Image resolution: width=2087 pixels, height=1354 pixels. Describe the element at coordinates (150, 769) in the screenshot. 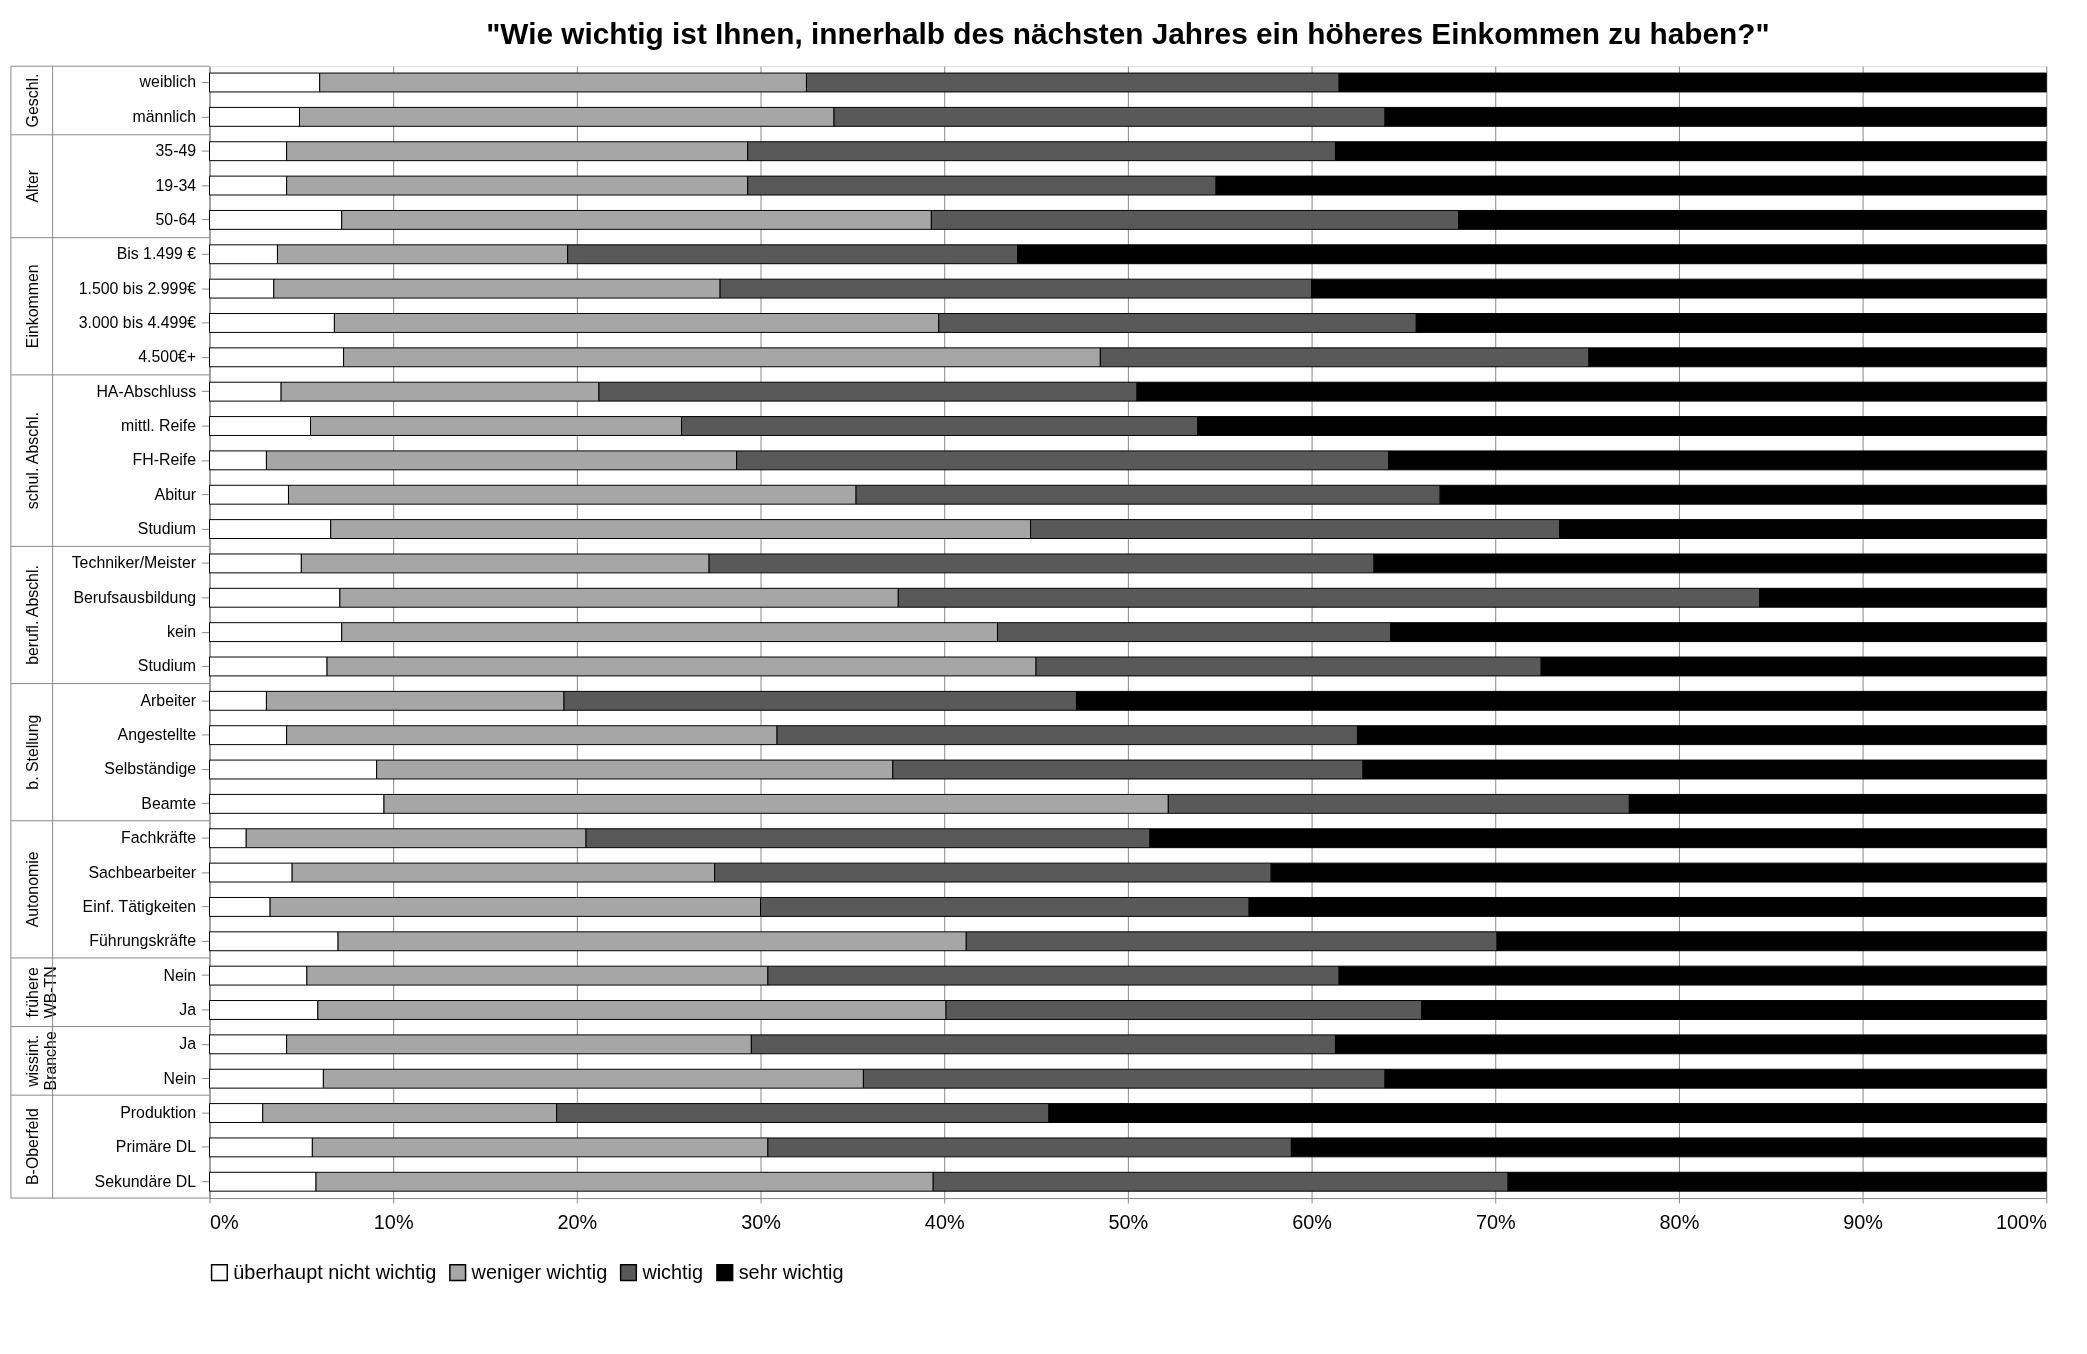

I see `y-tick-label: Selbständige` at that location.